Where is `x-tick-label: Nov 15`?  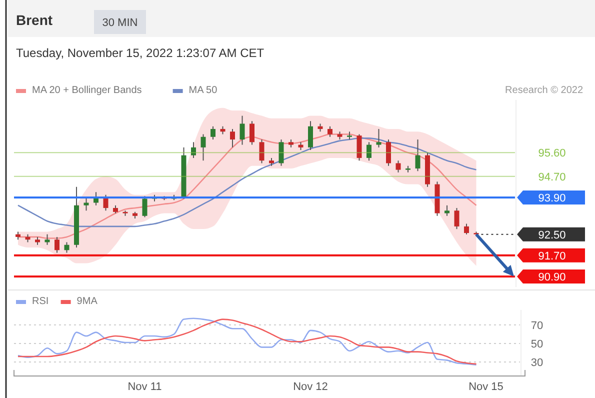 x-tick-label: Nov 15 is located at coordinates (486, 387).